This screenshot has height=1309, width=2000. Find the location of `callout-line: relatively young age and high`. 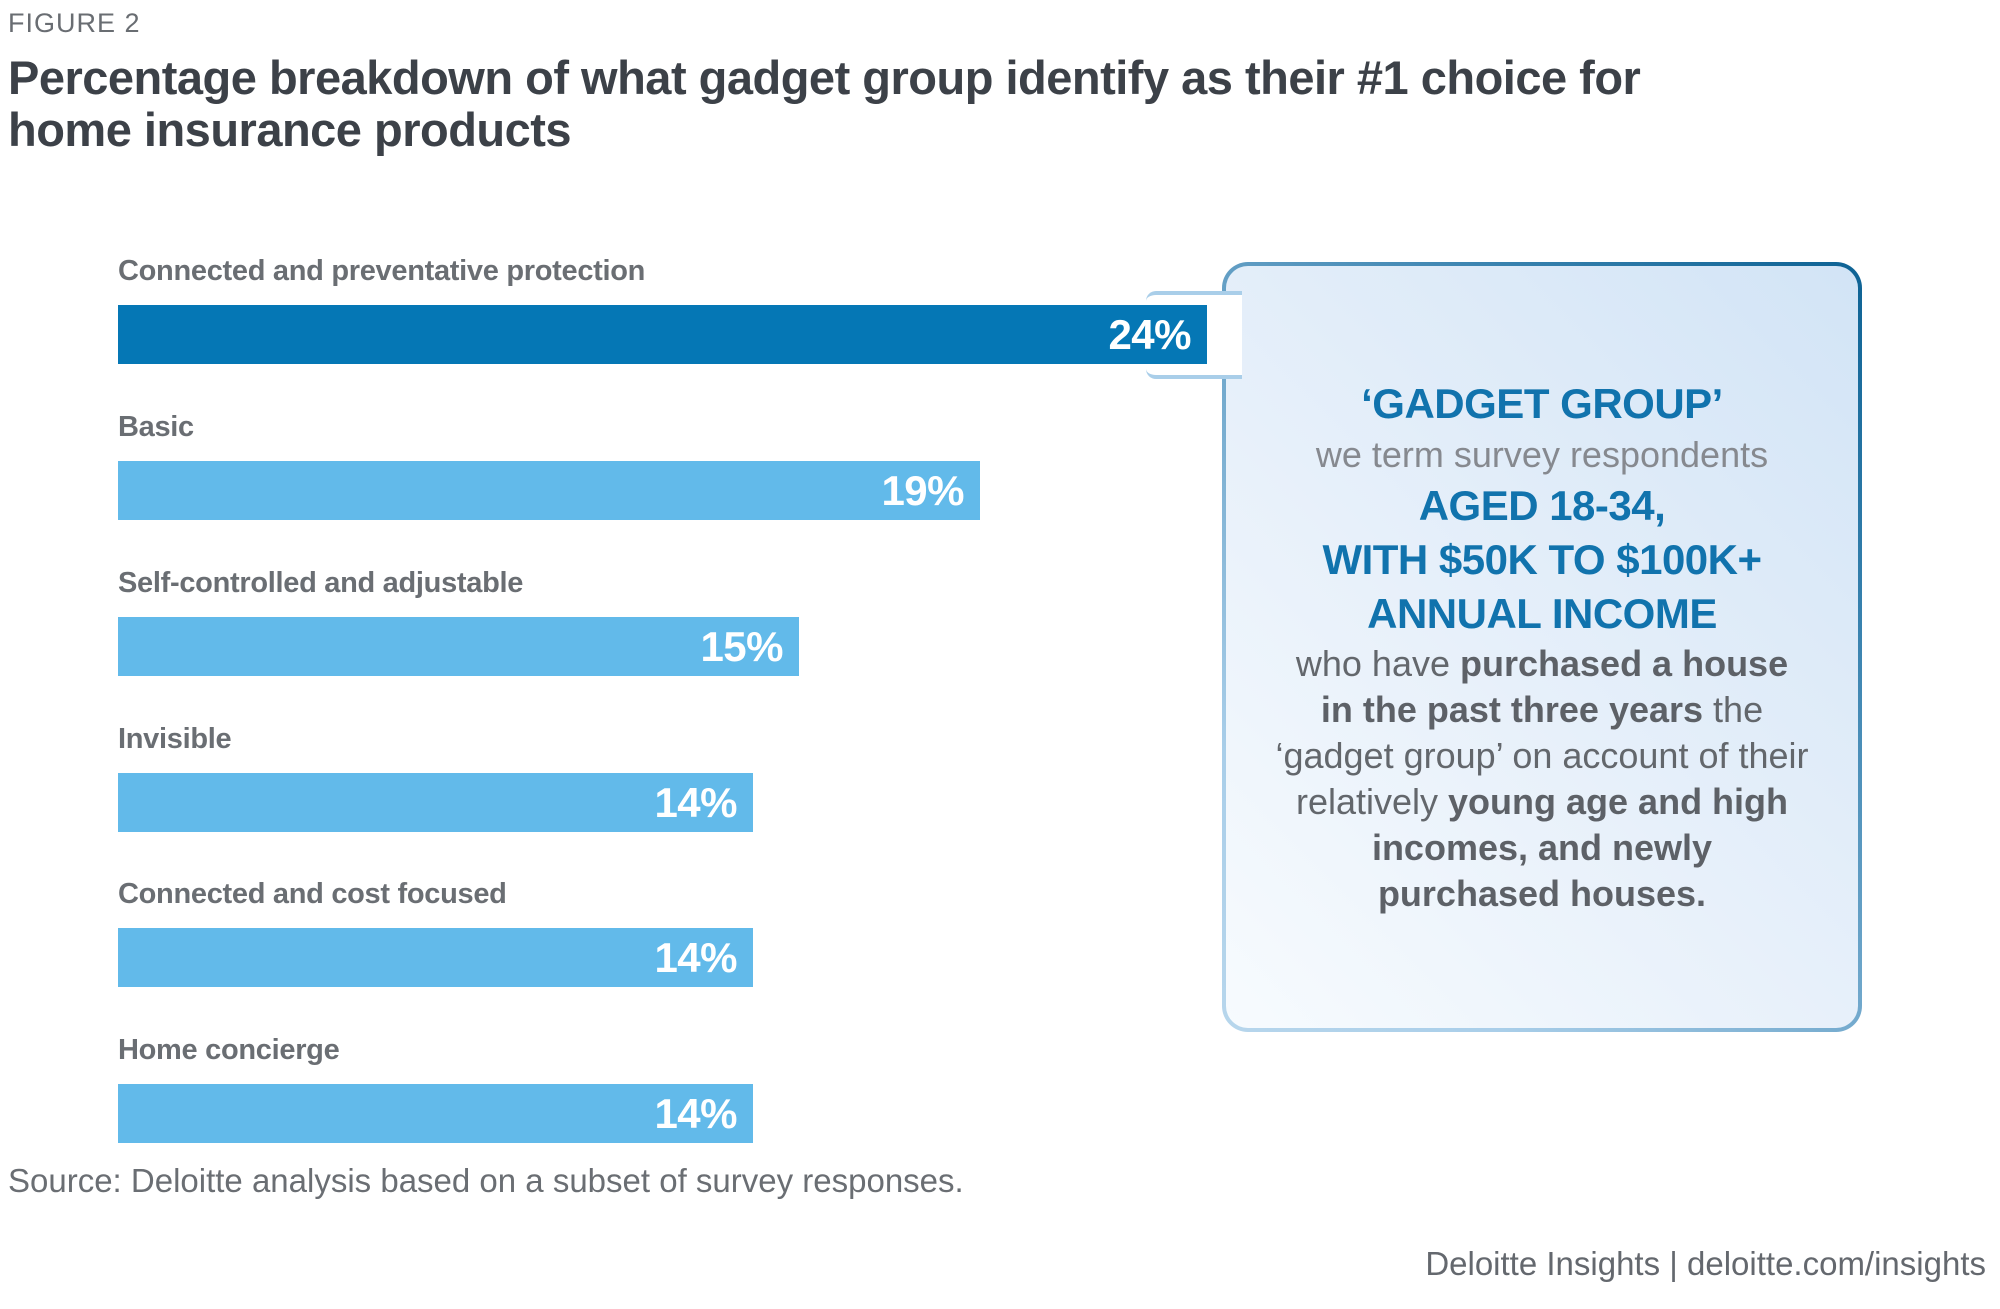

callout-line: relatively young age and high is located at coordinates (1542, 802).